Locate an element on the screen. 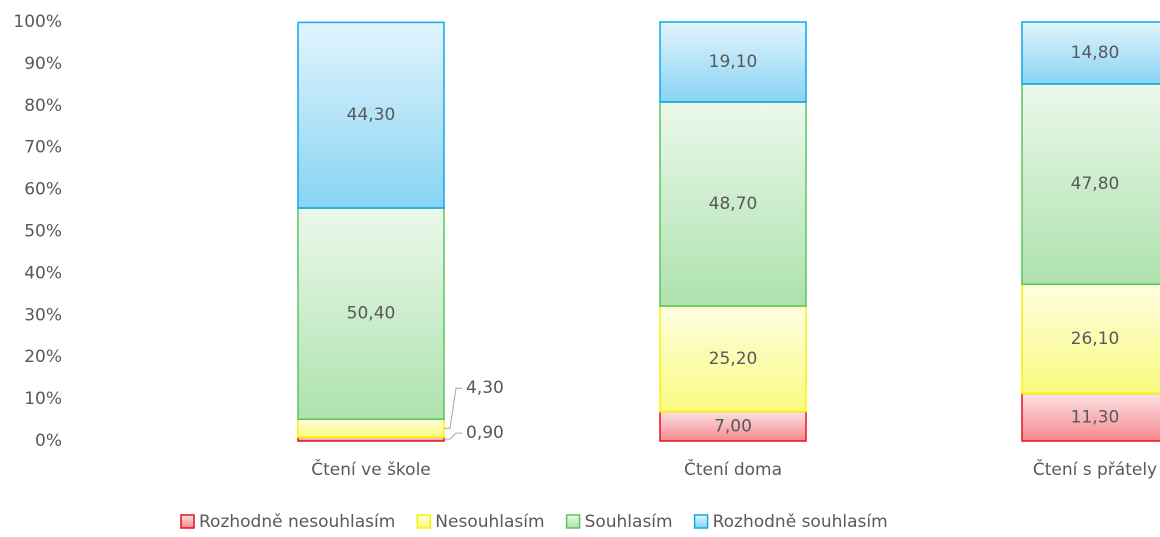 This screenshot has height=537, width=1160. data-label: 47,80 is located at coordinates (1095, 184).